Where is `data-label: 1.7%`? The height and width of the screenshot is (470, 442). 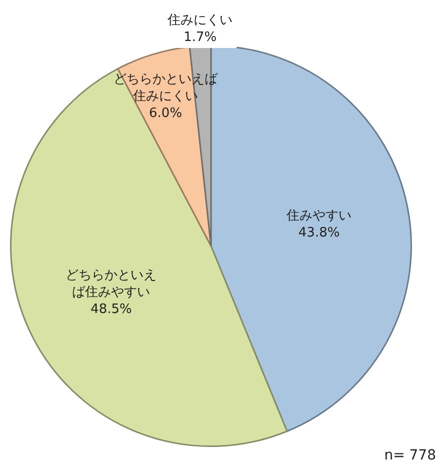
data-label: 1.7% is located at coordinates (200, 37).